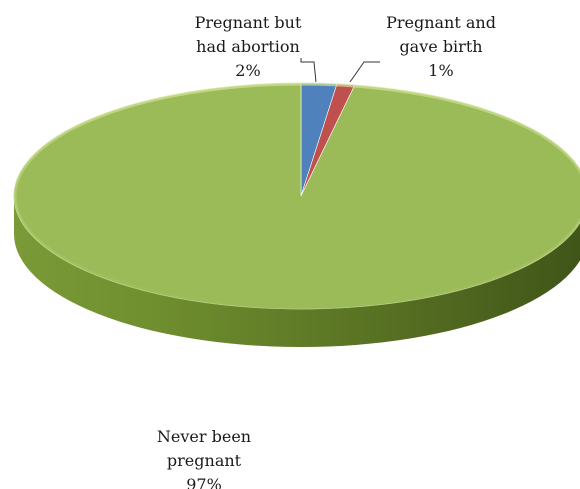 The width and height of the screenshot is (580, 489). What do you see at coordinates (248, 46) in the screenshot?
I see `slice-0-name-label: had abortion` at bounding box center [248, 46].